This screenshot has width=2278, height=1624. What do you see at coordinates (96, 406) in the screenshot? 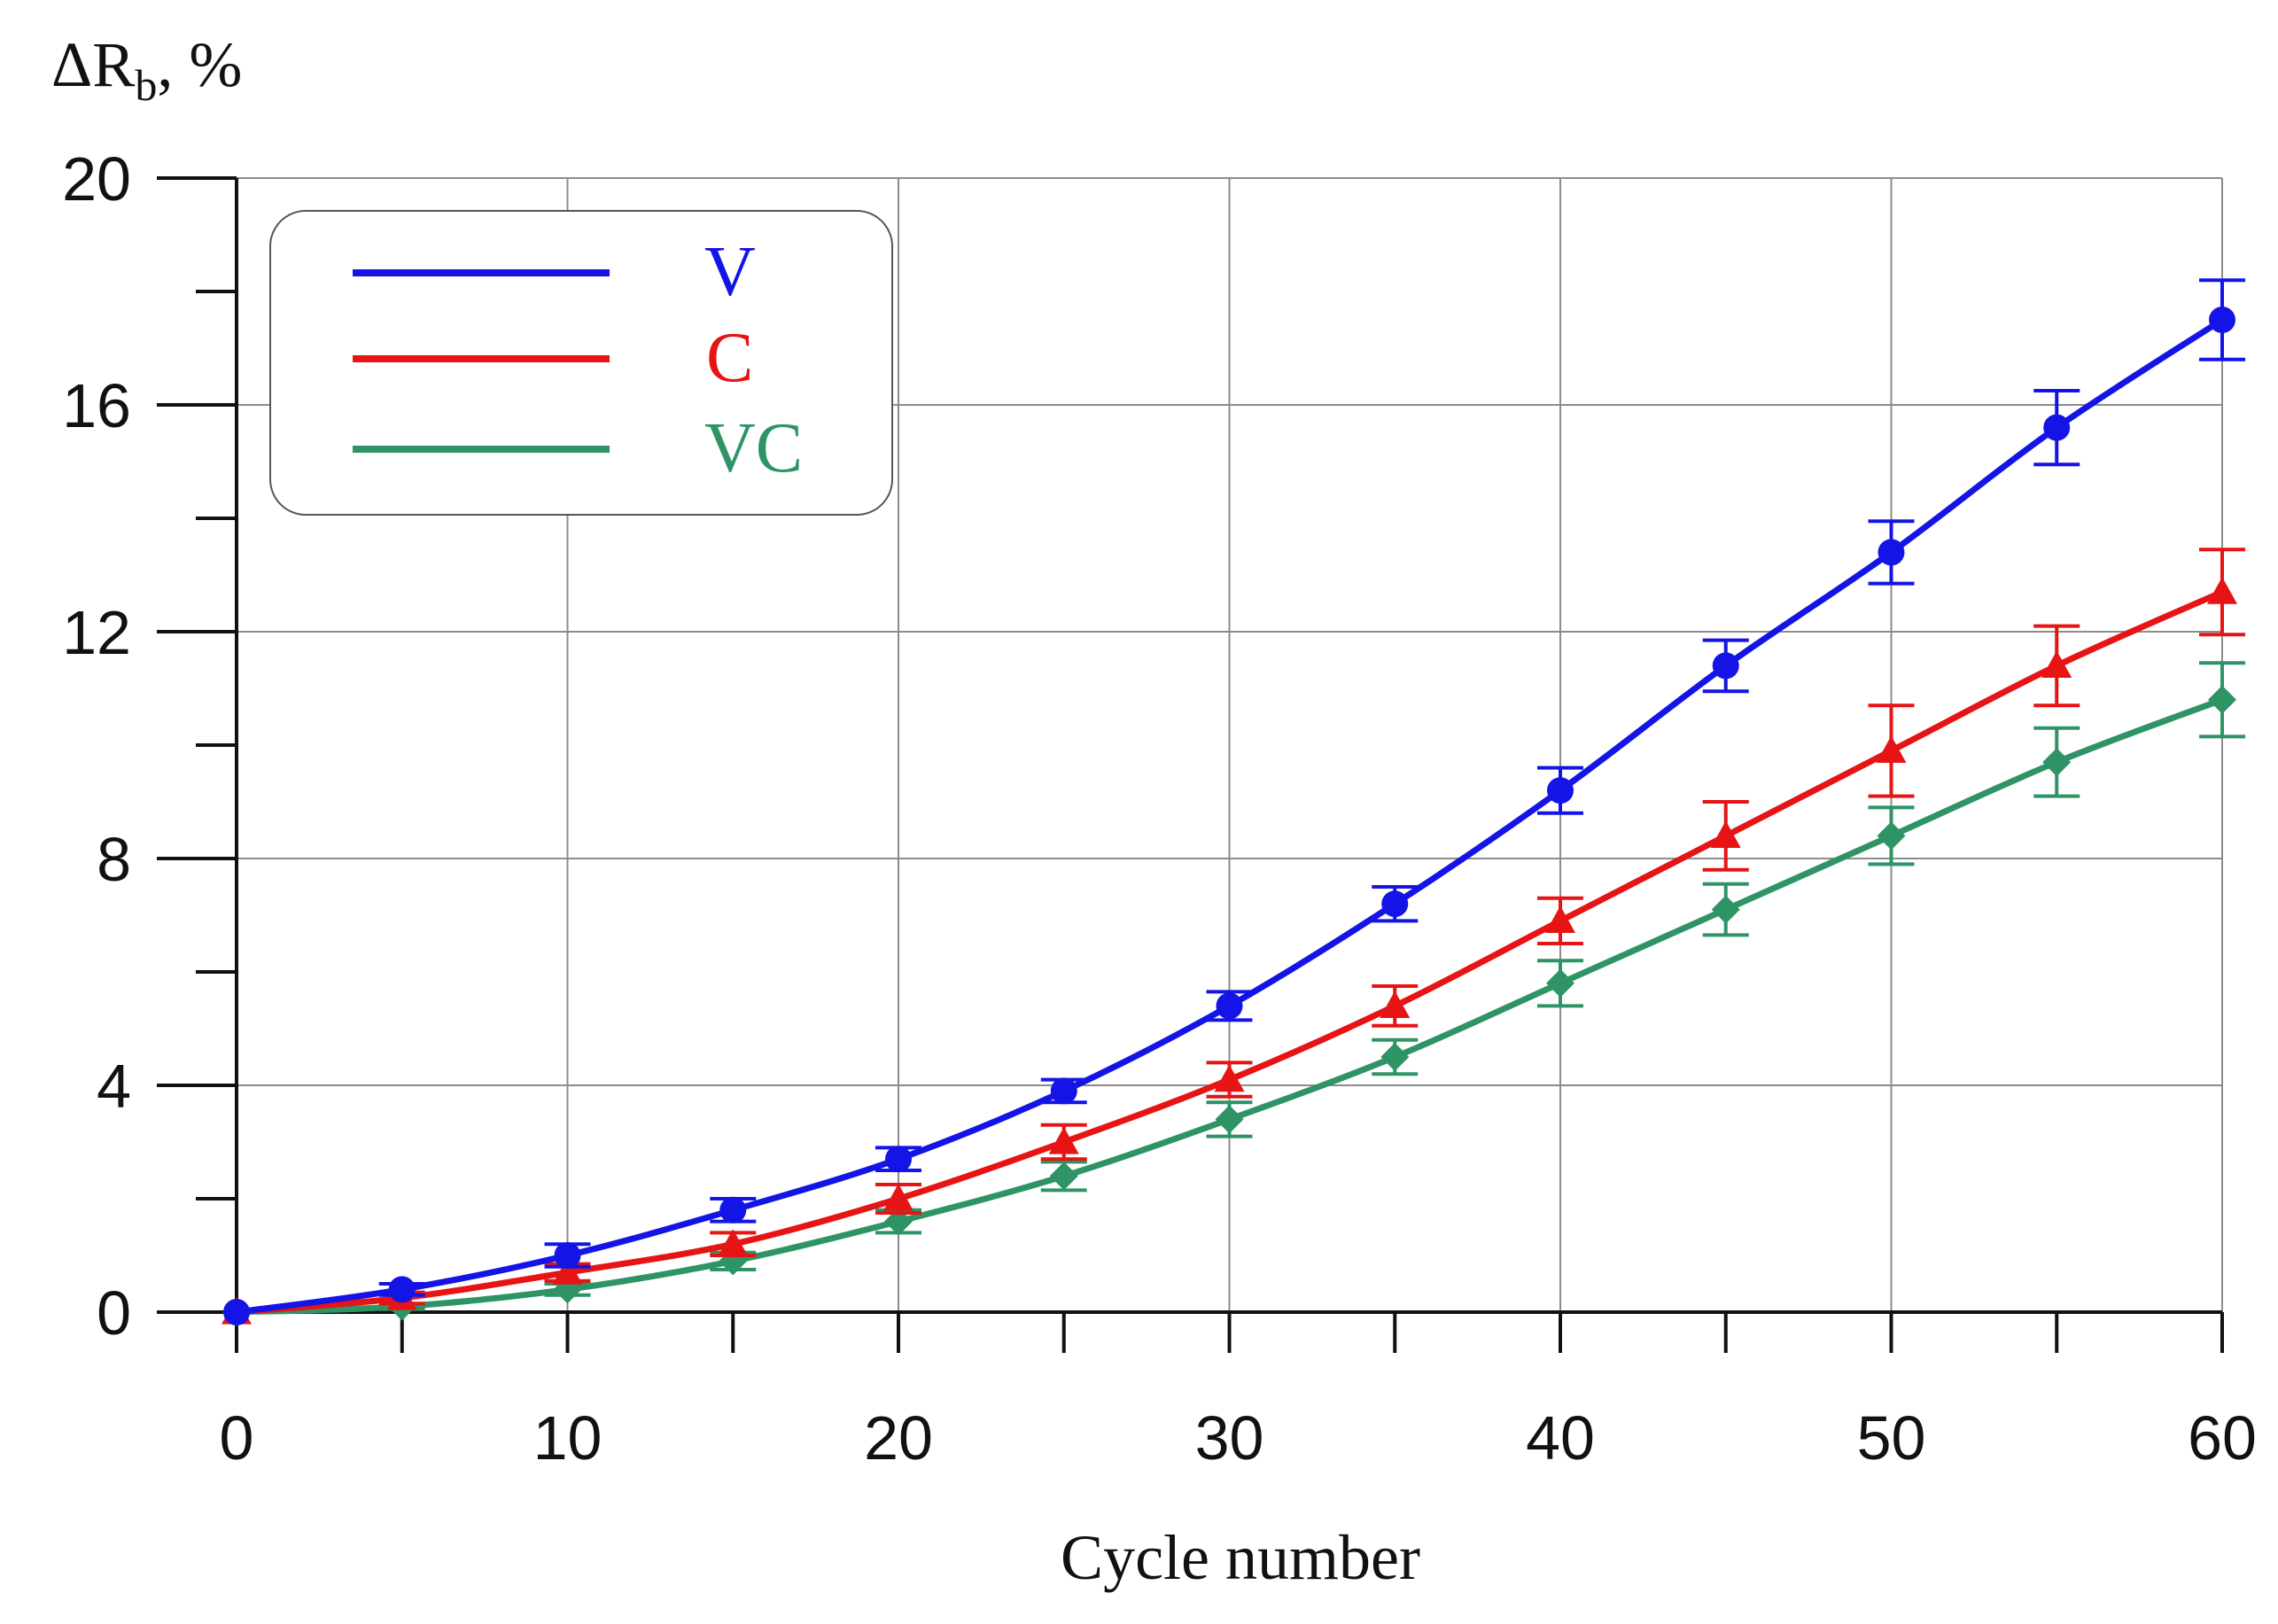
I see `y-tick-label: 16` at bounding box center [96, 406].